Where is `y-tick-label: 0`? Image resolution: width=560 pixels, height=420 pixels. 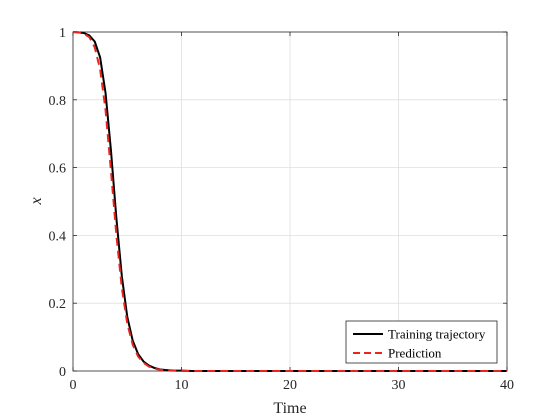 y-tick-label: 0 is located at coordinates (62, 372).